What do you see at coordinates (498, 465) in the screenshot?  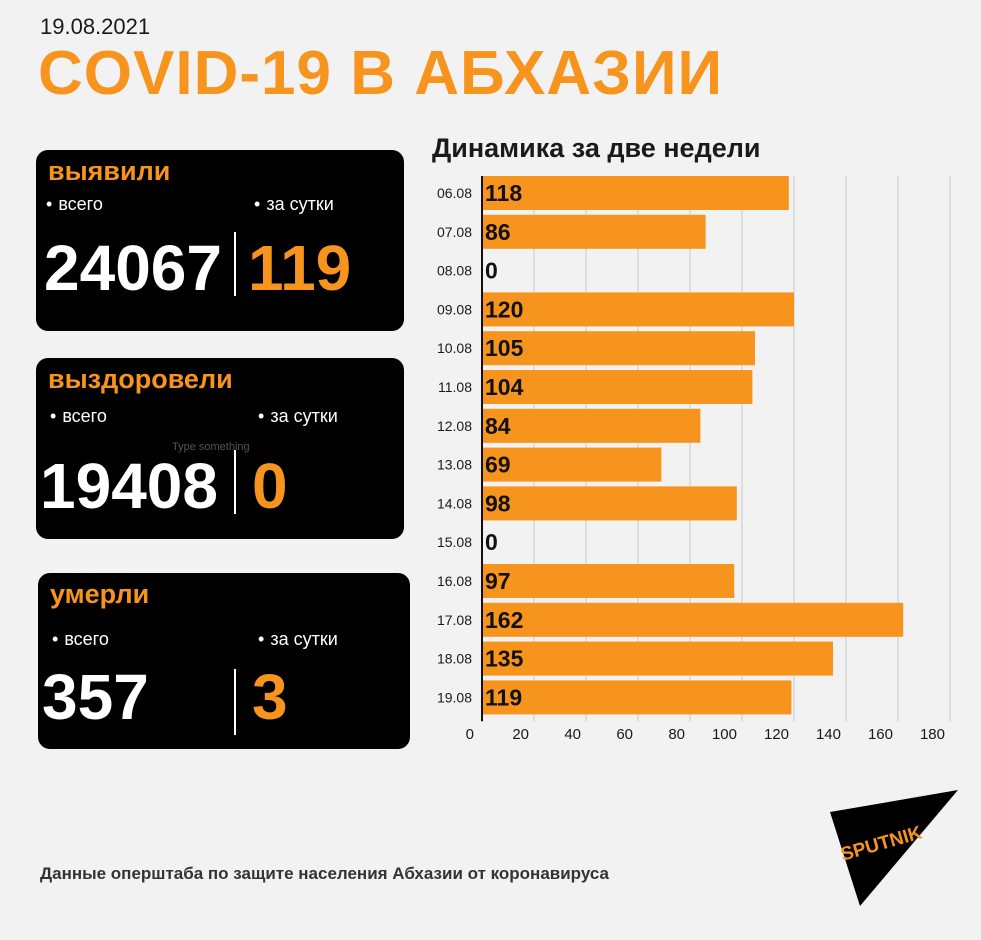 I see `data-label: 69` at bounding box center [498, 465].